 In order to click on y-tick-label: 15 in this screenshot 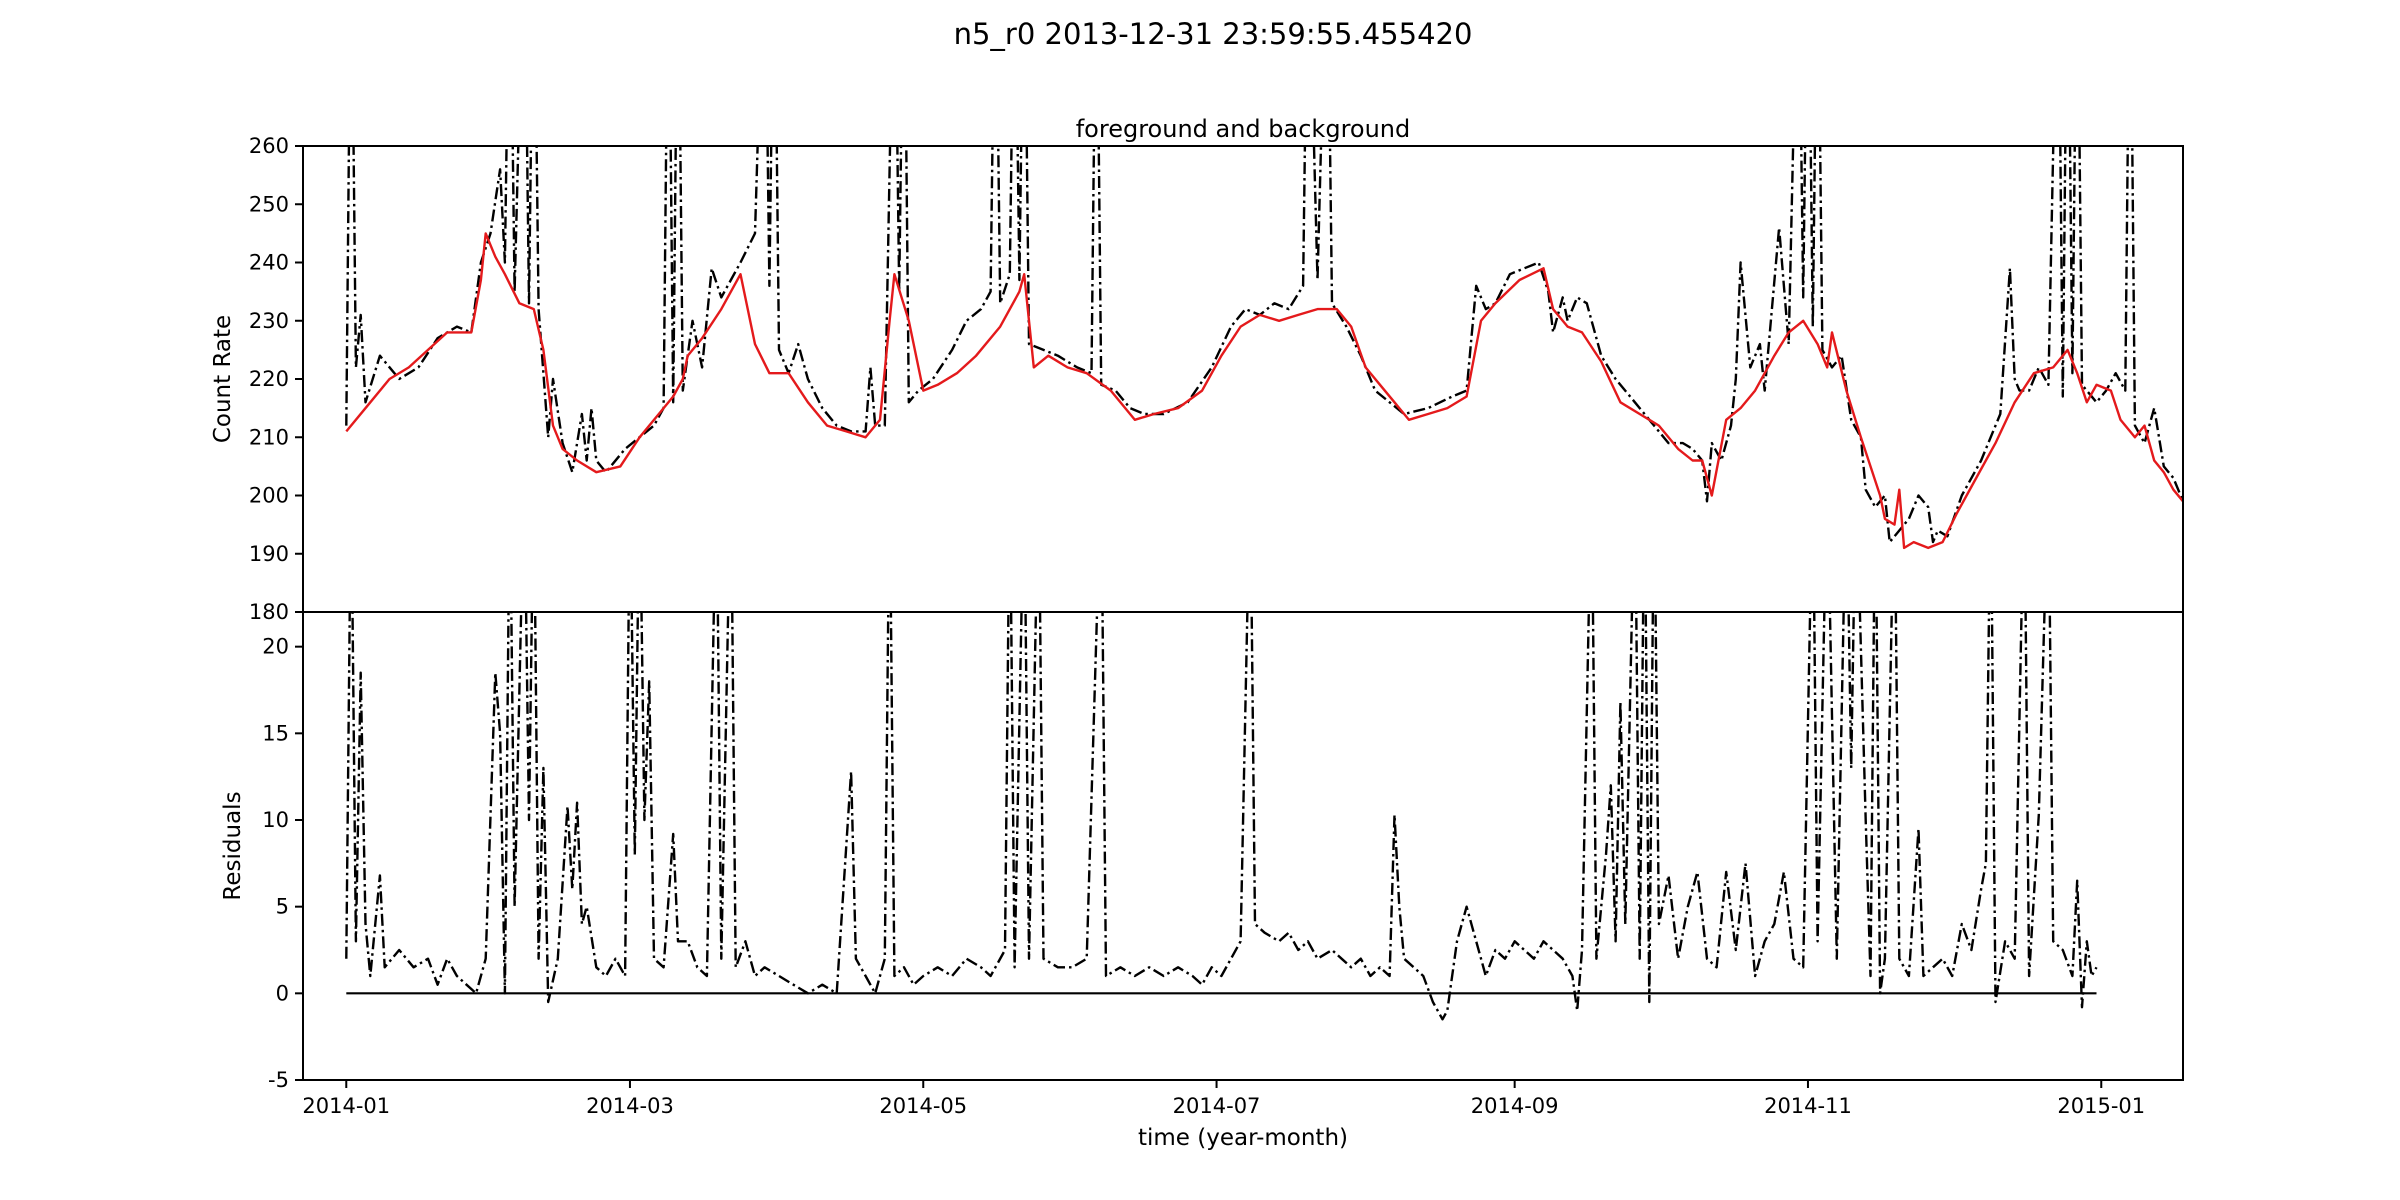, I will do `click(275, 733)`.